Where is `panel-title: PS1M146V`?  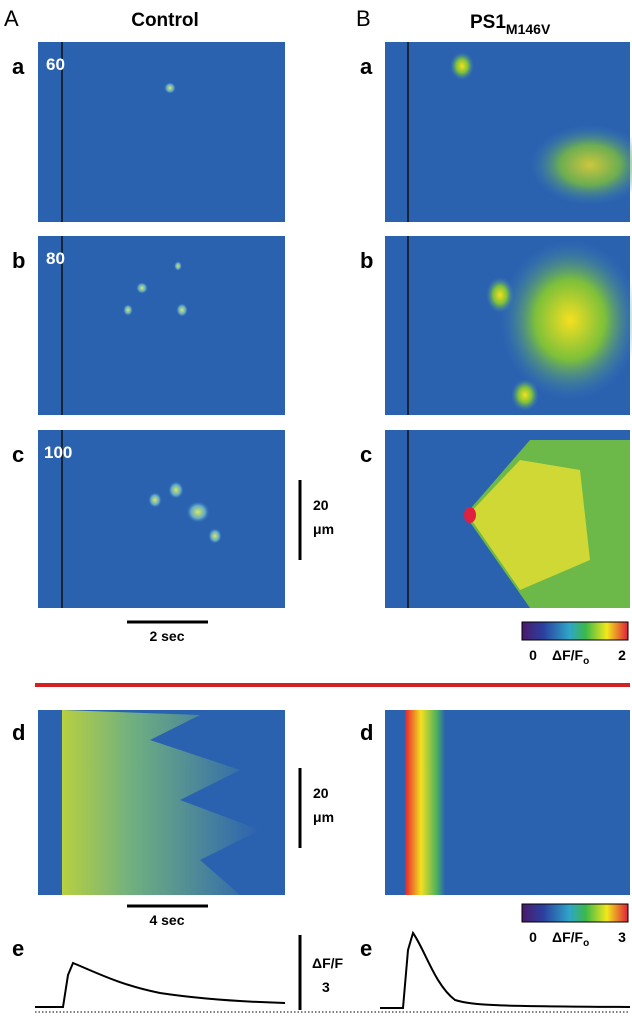
panel-title: PS1M146V is located at coordinates (510, 24).